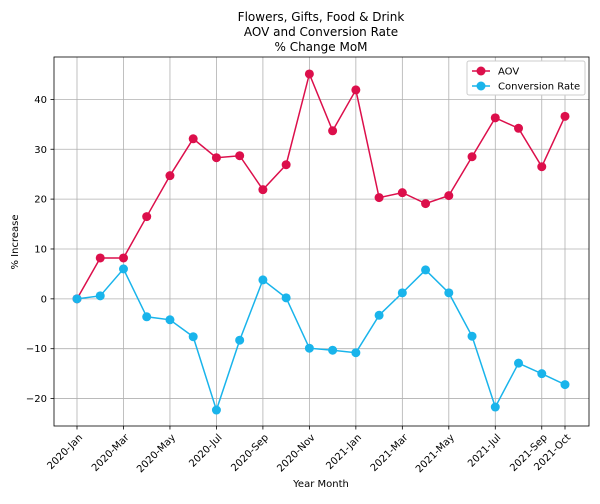  I want to click on legend-label: Conversion Rate, so click(539, 87).